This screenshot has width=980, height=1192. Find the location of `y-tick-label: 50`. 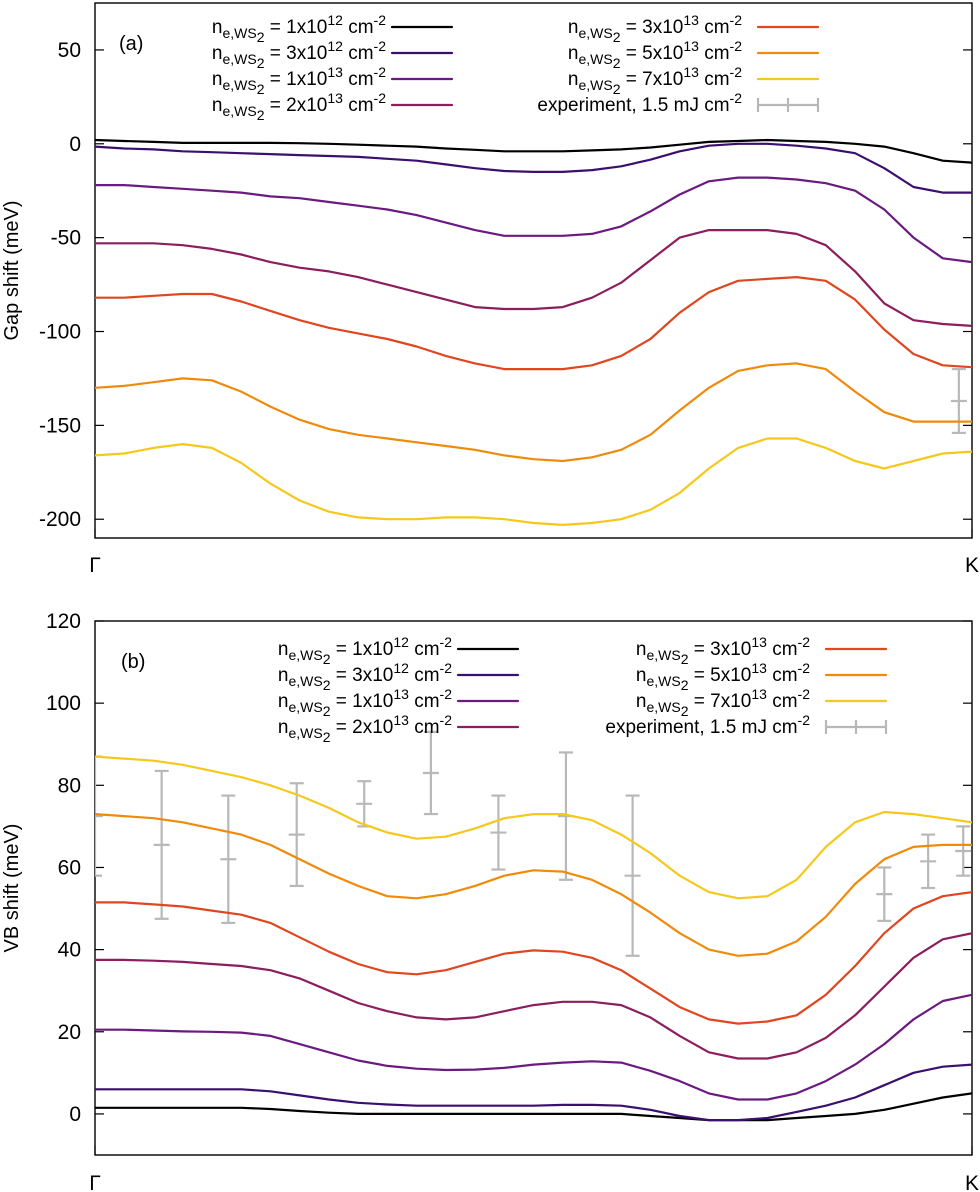

y-tick-label: 50 is located at coordinates (69, 50).